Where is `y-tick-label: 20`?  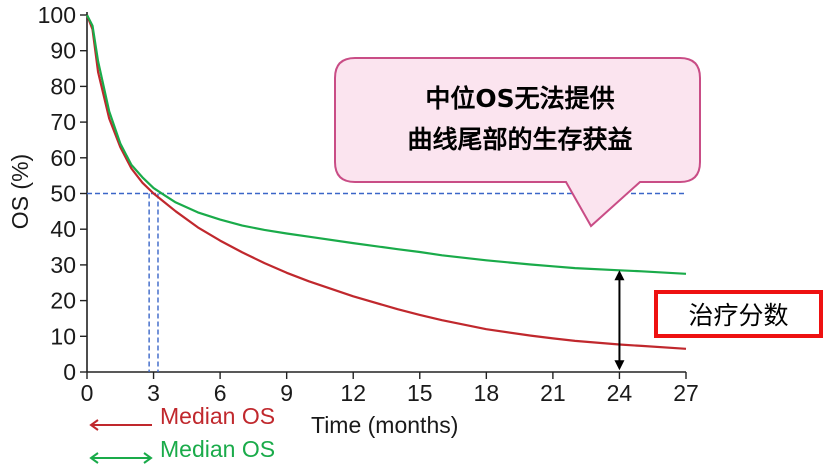
y-tick-label: 20 is located at coordinates (63, 301).